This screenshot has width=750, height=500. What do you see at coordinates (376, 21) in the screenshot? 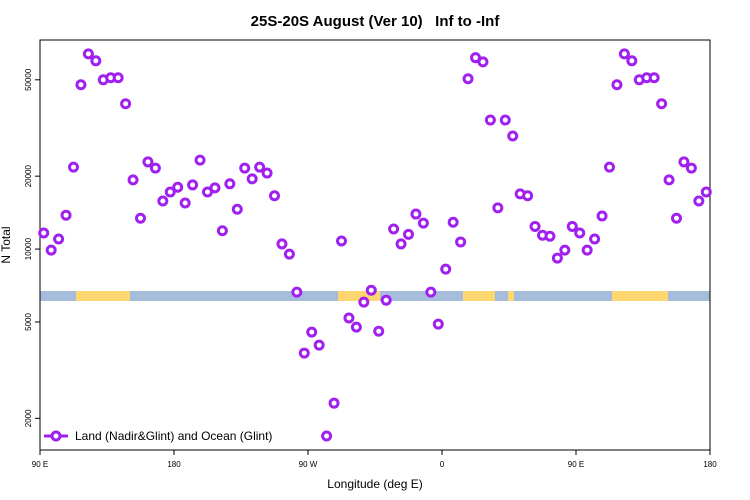
I see `chart-title: 25S-20S August (Ver 10) Inf to -Inf` at bounding box center [376, 21].